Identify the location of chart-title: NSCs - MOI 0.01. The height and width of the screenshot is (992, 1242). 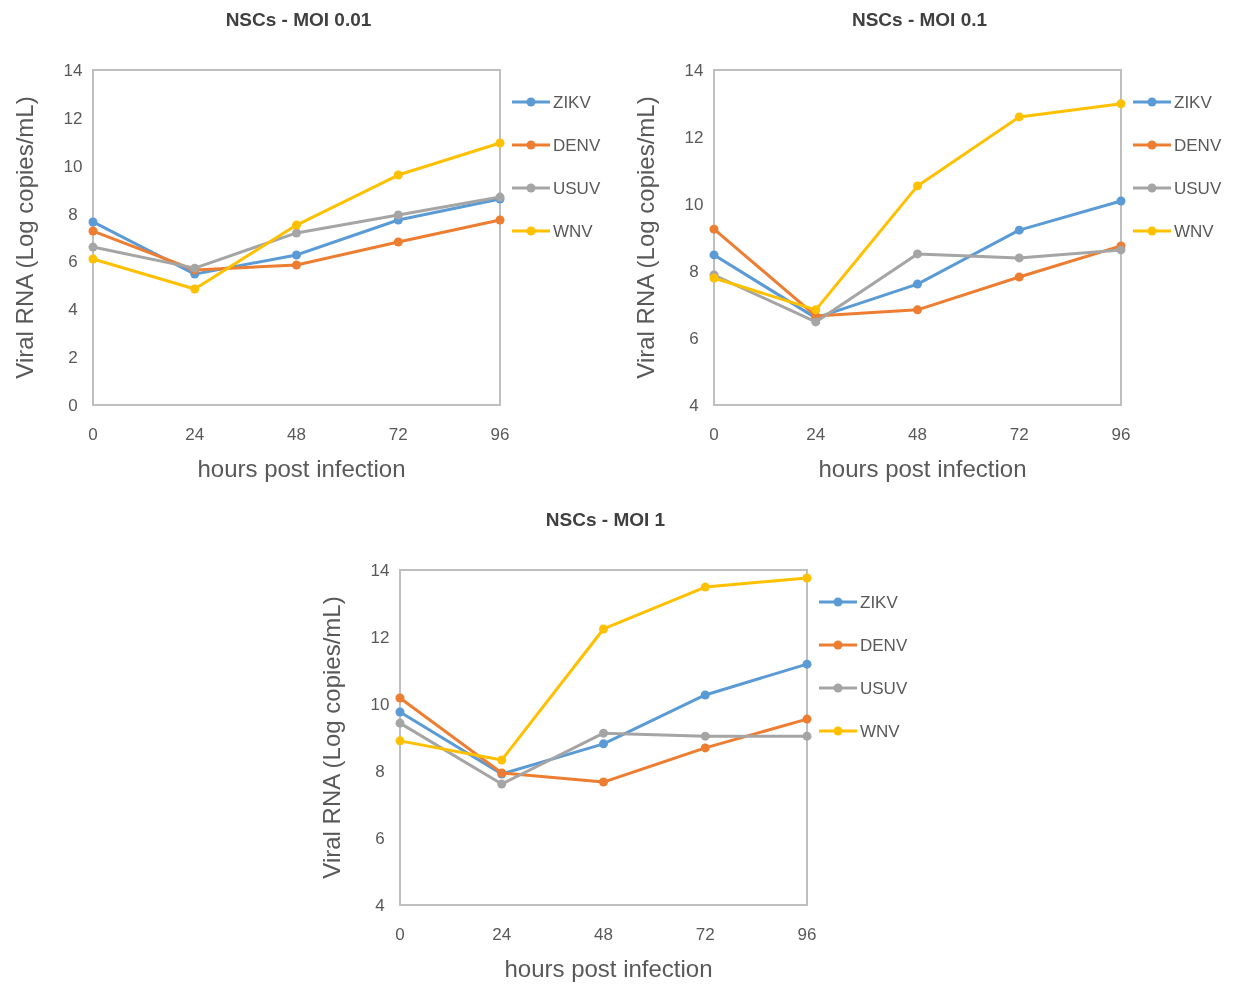
(298, 19).